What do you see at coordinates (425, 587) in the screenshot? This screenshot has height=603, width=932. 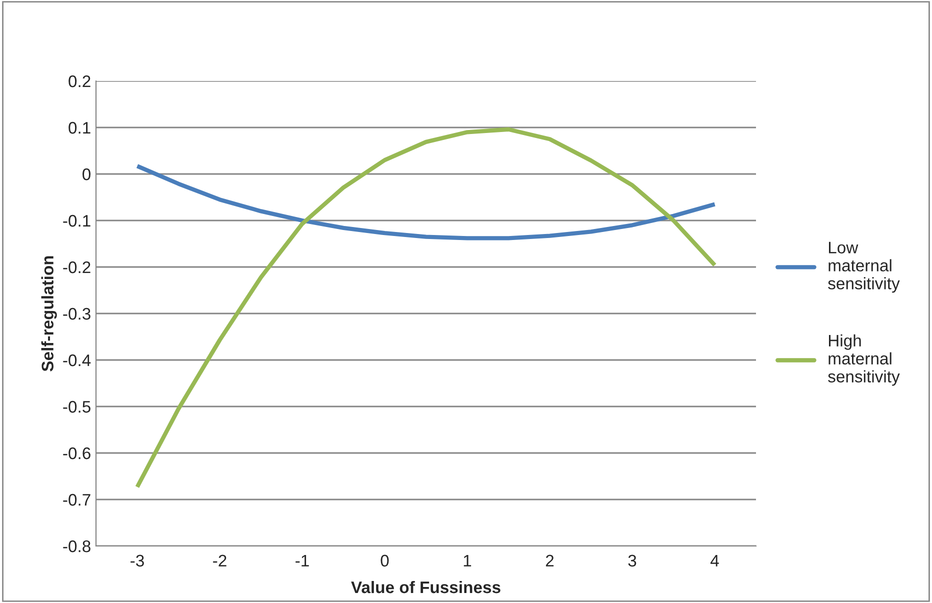 I see `x-axis-title: Value of Fussiness` at bounding box center [425, 587].